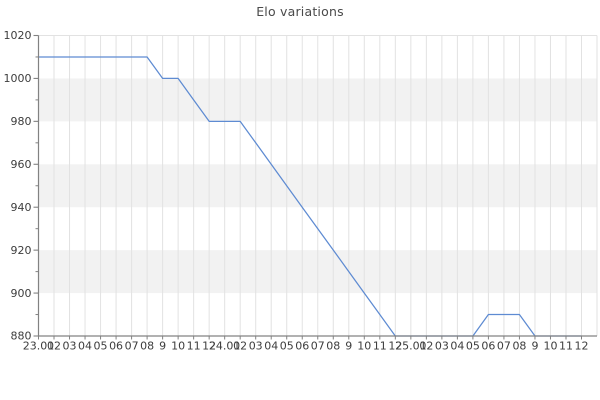  What do you see at coordinates (21, 164) in the screenshot?
I see `y-tick-label: 960` at bounding box center [21, 164].